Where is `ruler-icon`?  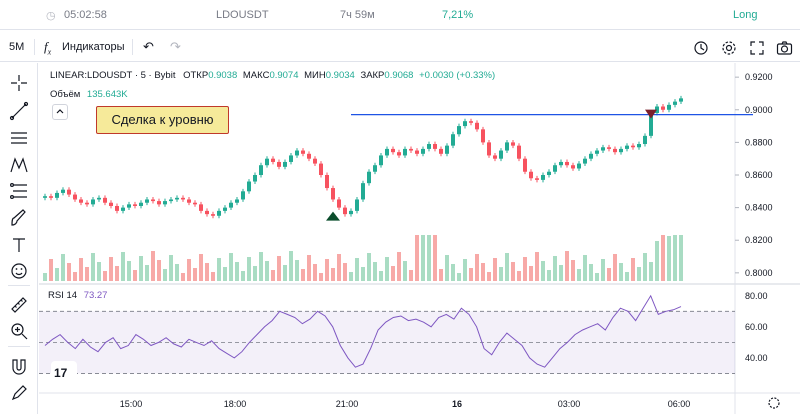
ruler-icon is located at coordinates (19, 305).